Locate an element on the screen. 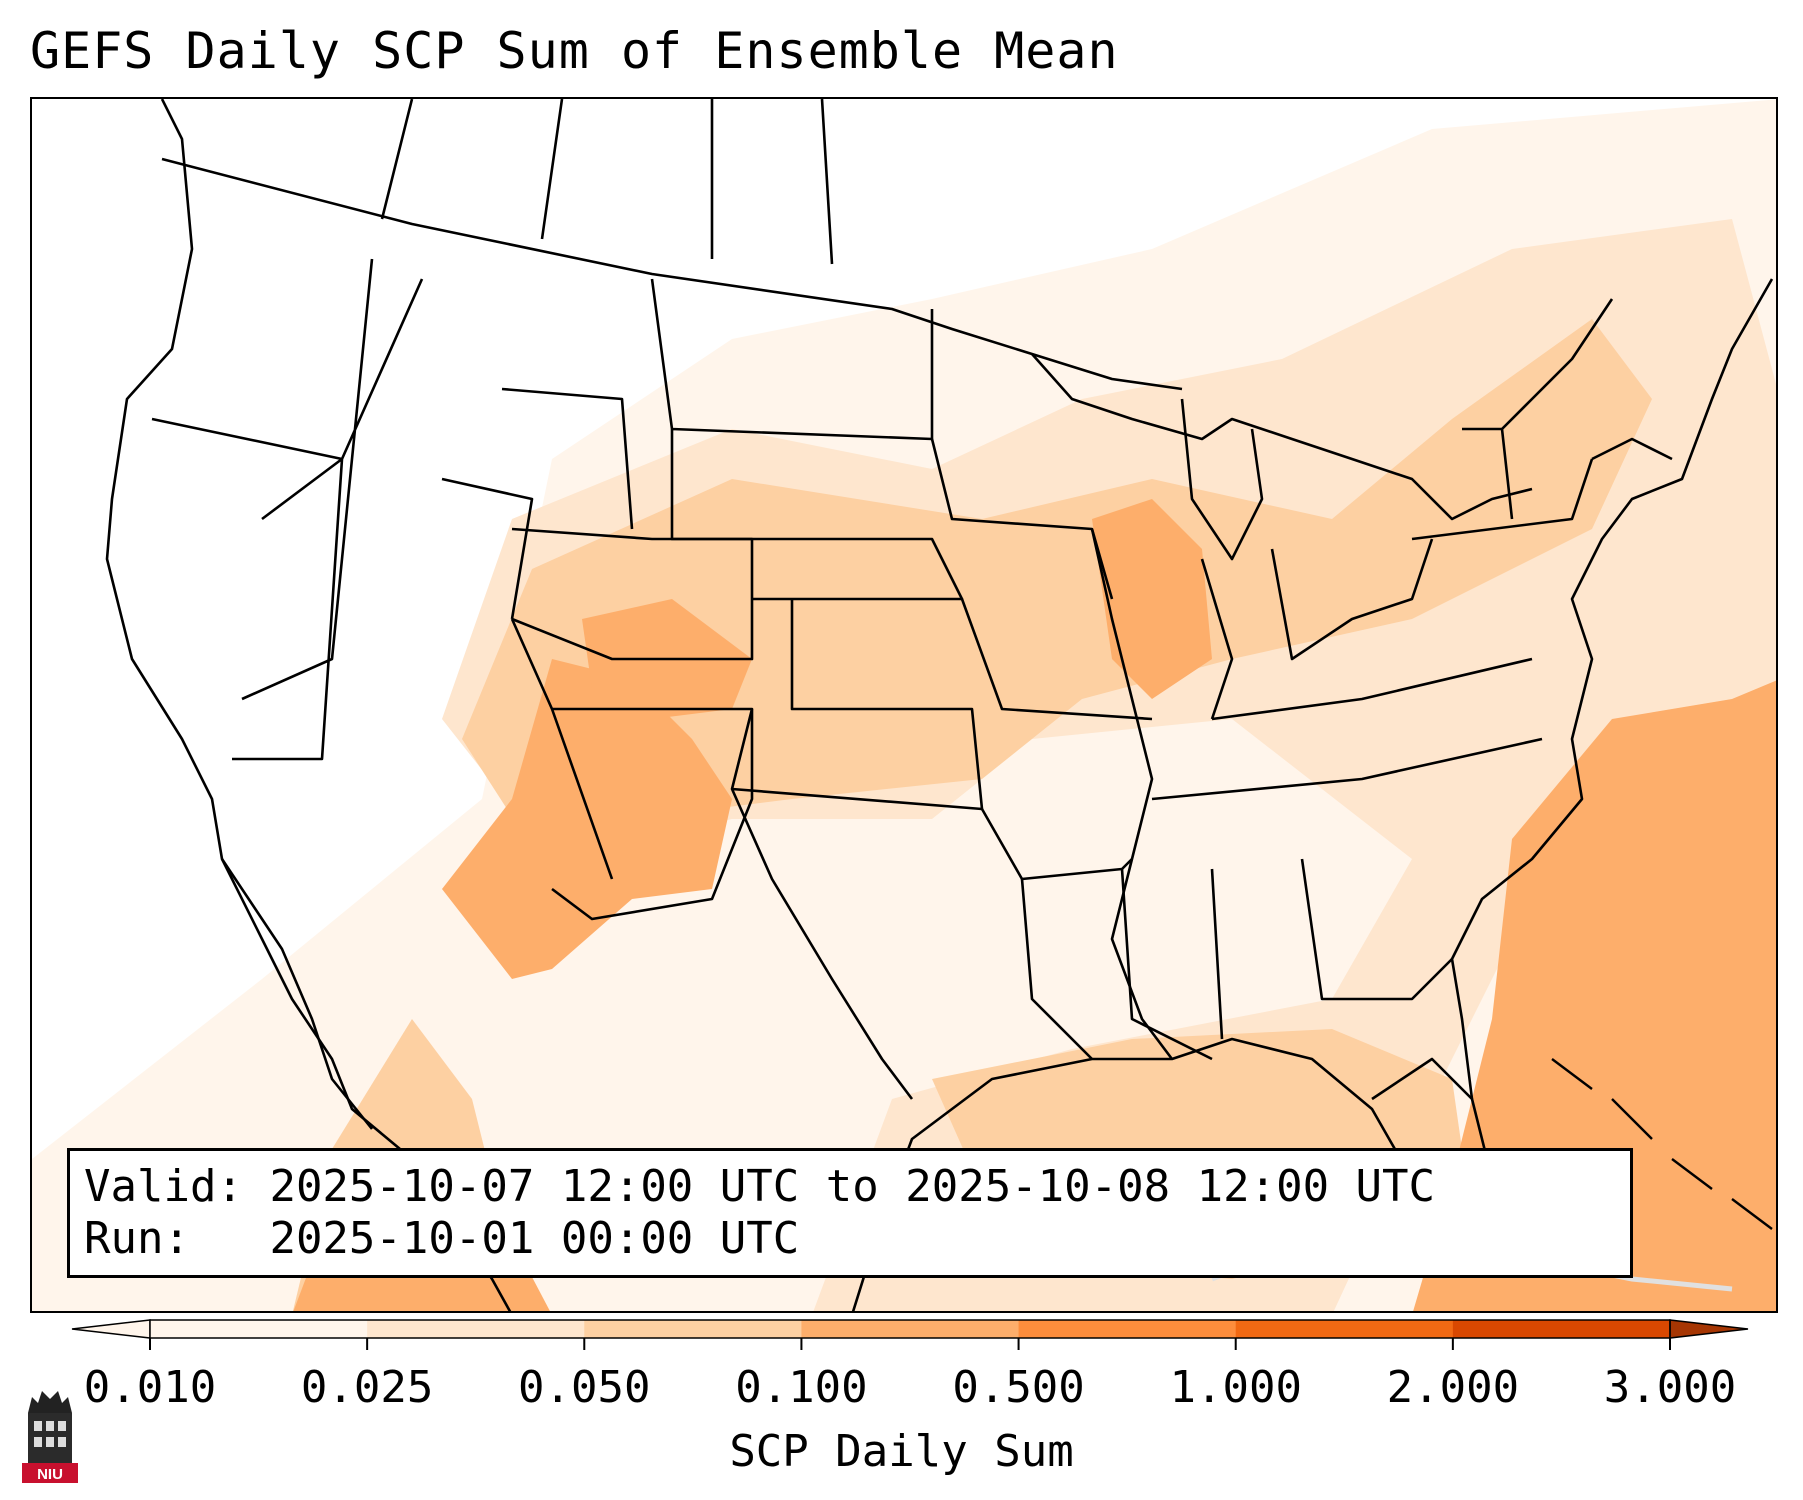  colorbar-tick-label: 0.500 is located at coordinates (1018, 1387).